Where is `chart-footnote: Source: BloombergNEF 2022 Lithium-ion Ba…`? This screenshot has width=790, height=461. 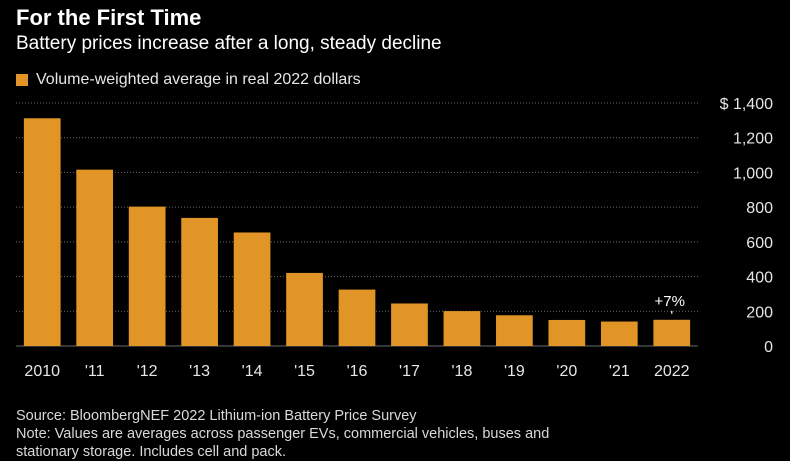
chart-footnote: Source: BloombergNEF 2022 Lithium-ion Ba… is located at coordinates (282, 434).